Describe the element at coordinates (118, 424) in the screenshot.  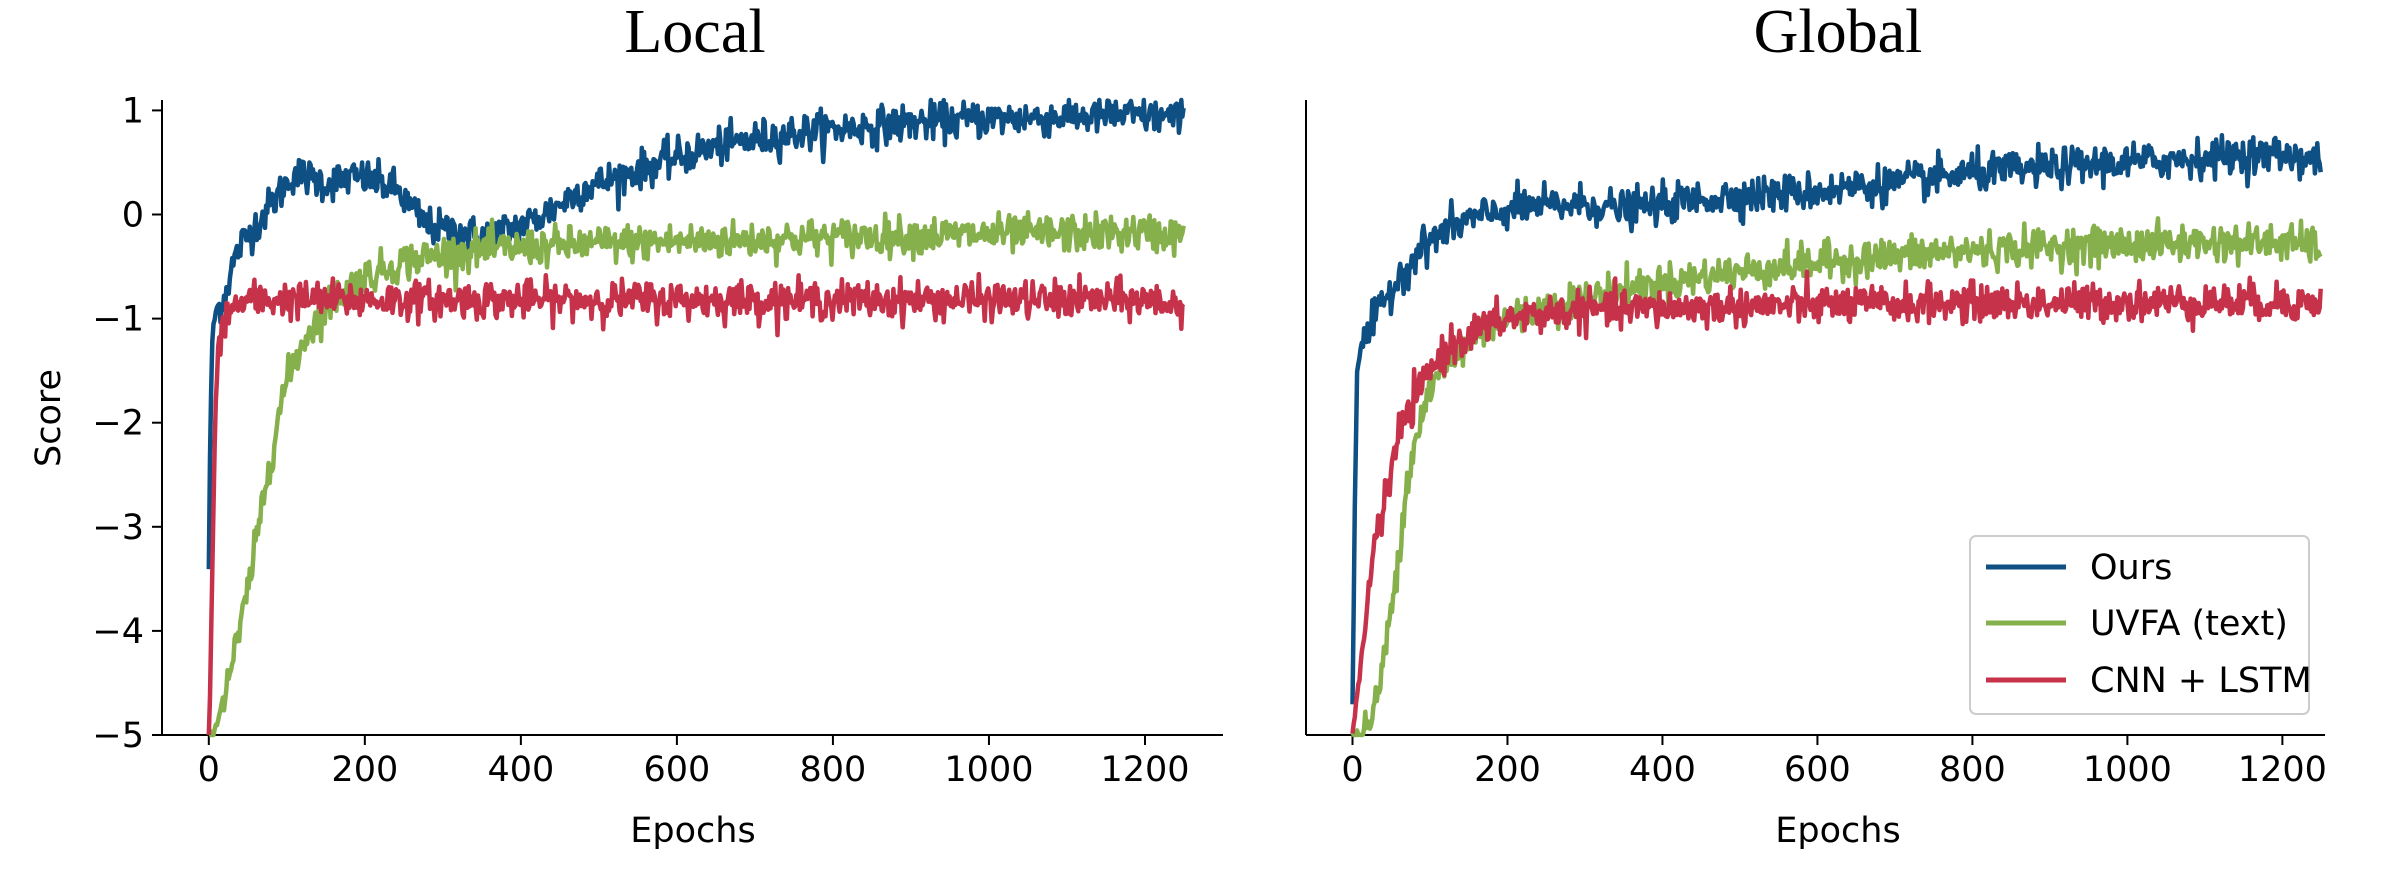
I see `y-tick-label: −2` at that location.